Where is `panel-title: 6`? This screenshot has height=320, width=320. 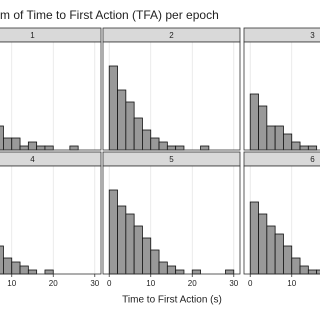 panel-title: 6 is located at coordinates (312, 159).